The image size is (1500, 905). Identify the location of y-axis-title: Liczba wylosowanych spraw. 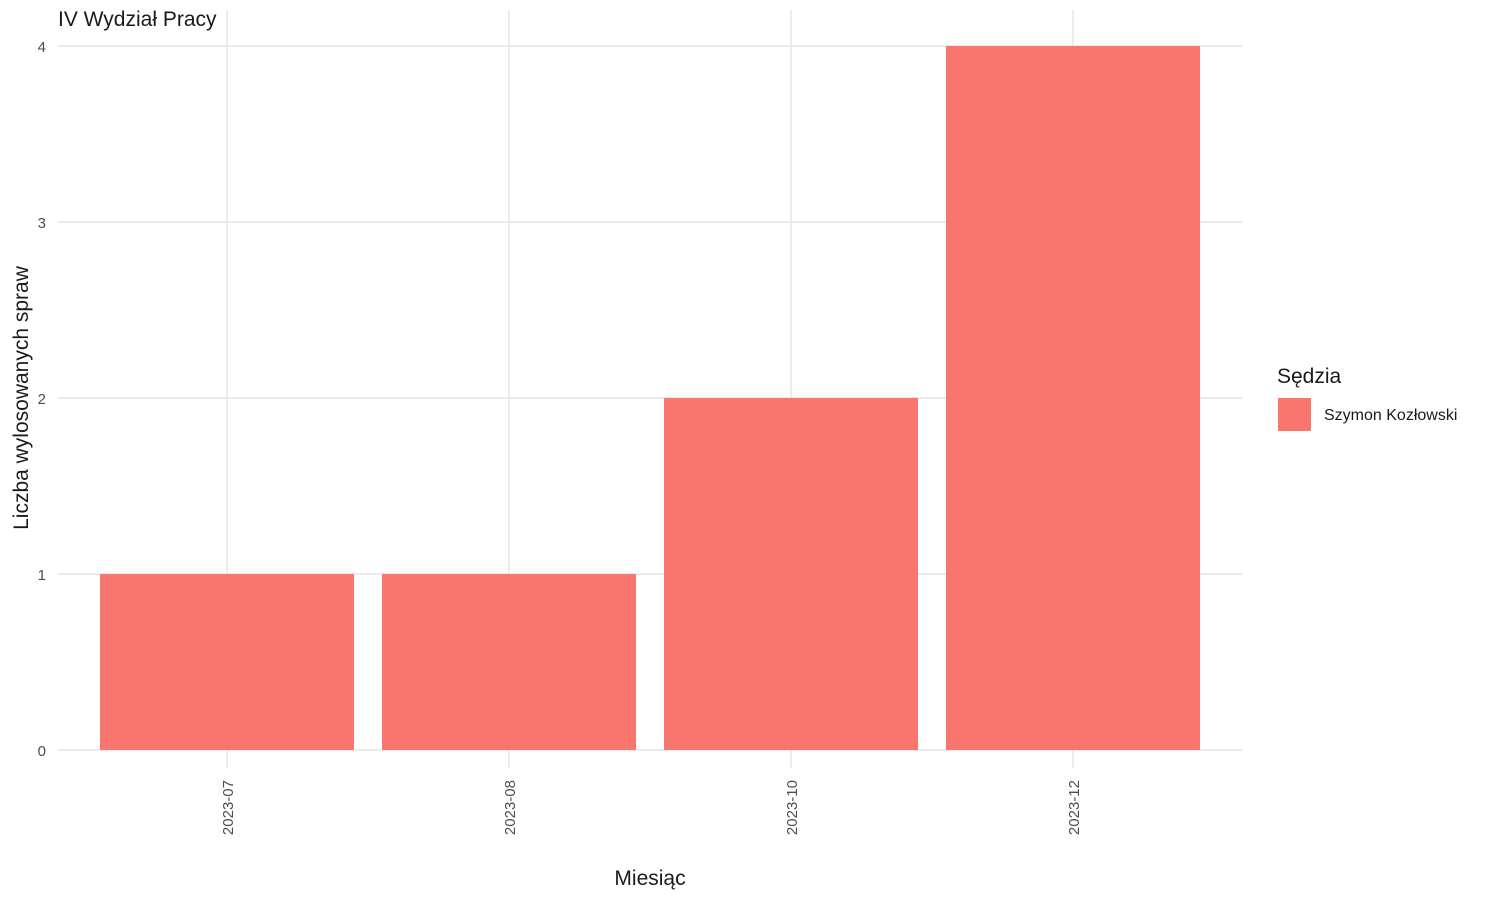
(21, 397).